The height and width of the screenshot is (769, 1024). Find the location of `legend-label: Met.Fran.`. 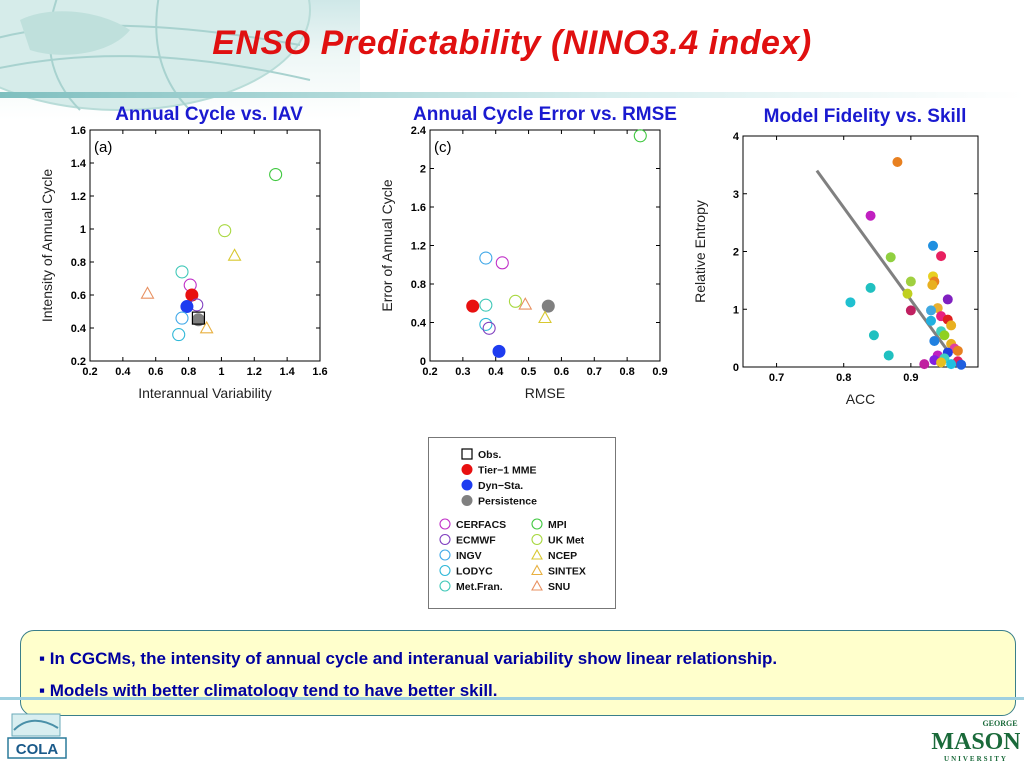

legend-label: Met.Fran. is located at coordinates (479, 587).